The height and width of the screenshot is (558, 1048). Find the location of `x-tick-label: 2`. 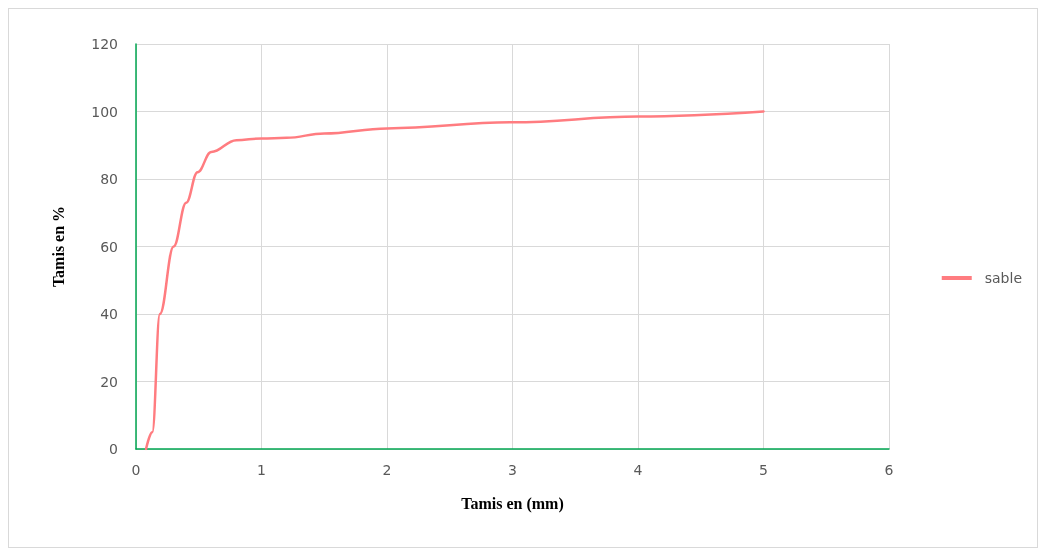

x-tick-label: 2 is located at coordinates (387, 470).